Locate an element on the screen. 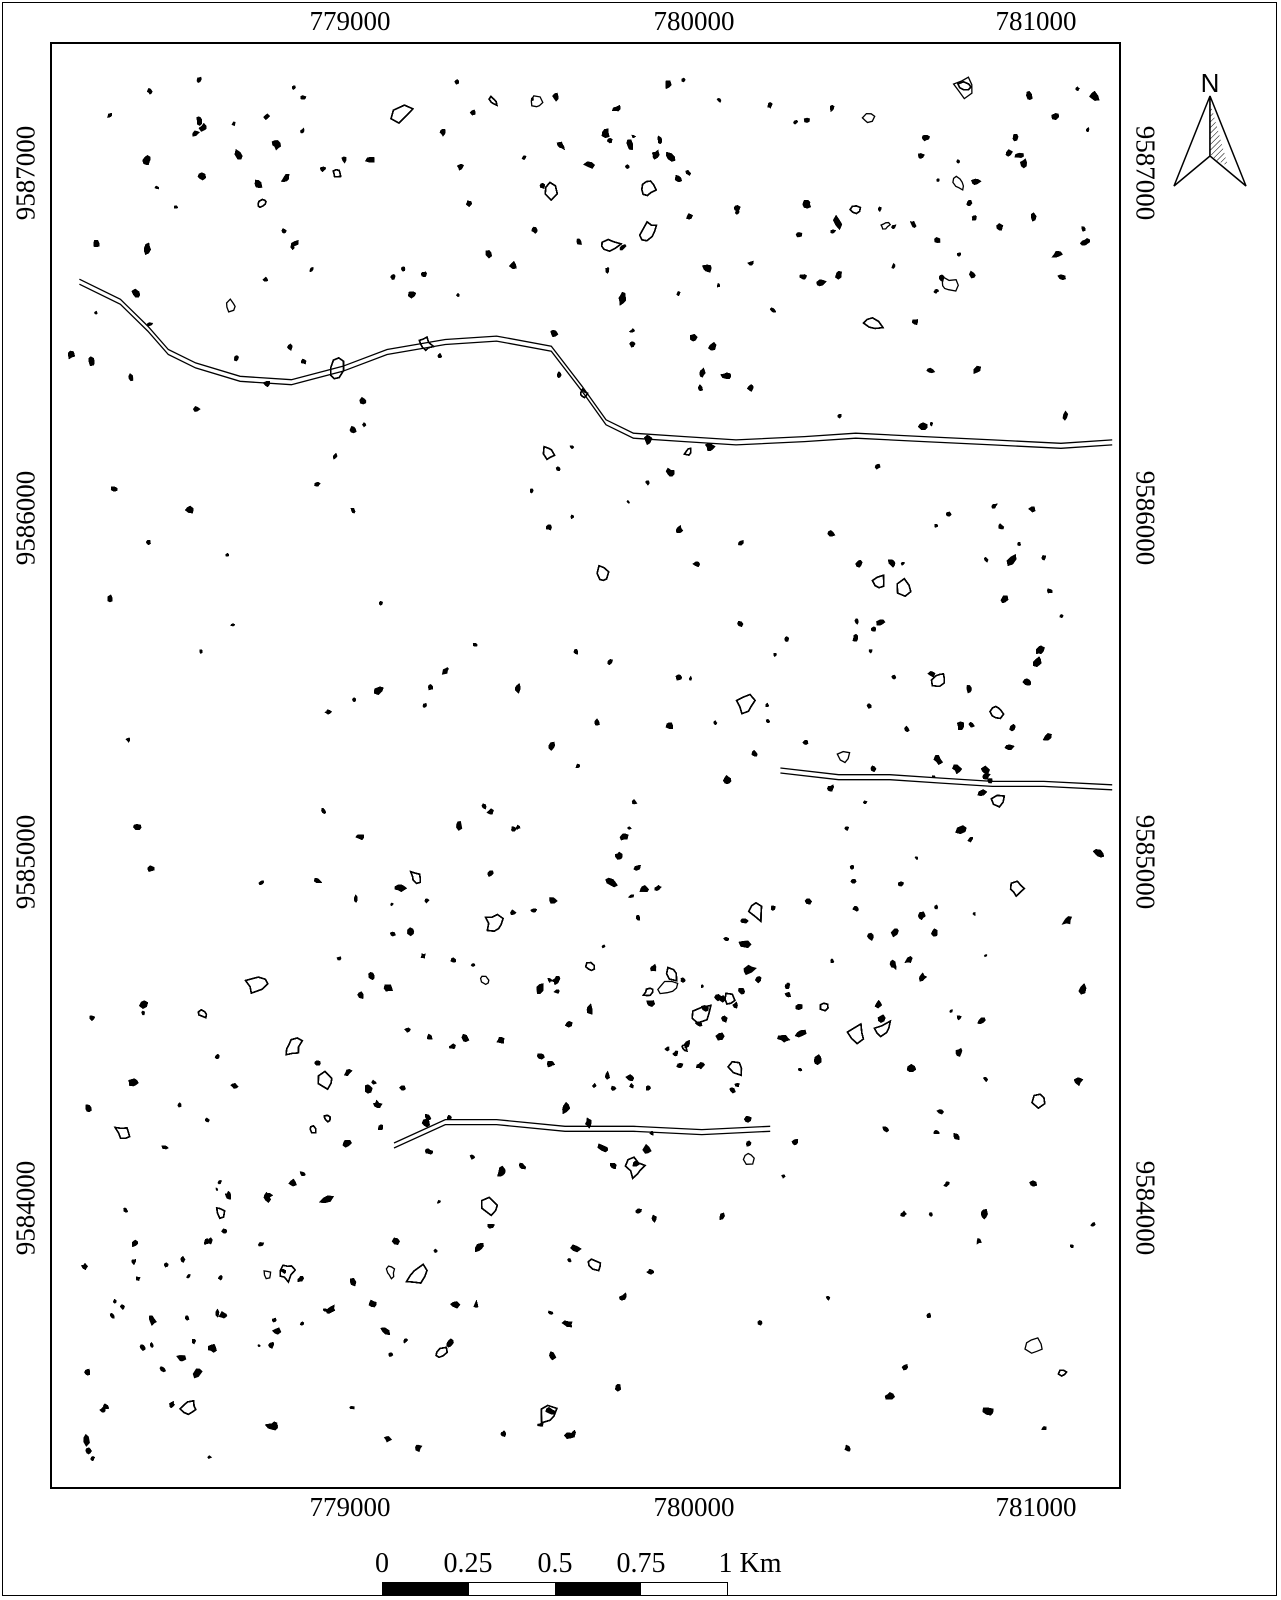  x-tick-bottom-0: 779000 is located at coordinates (350, 1507).